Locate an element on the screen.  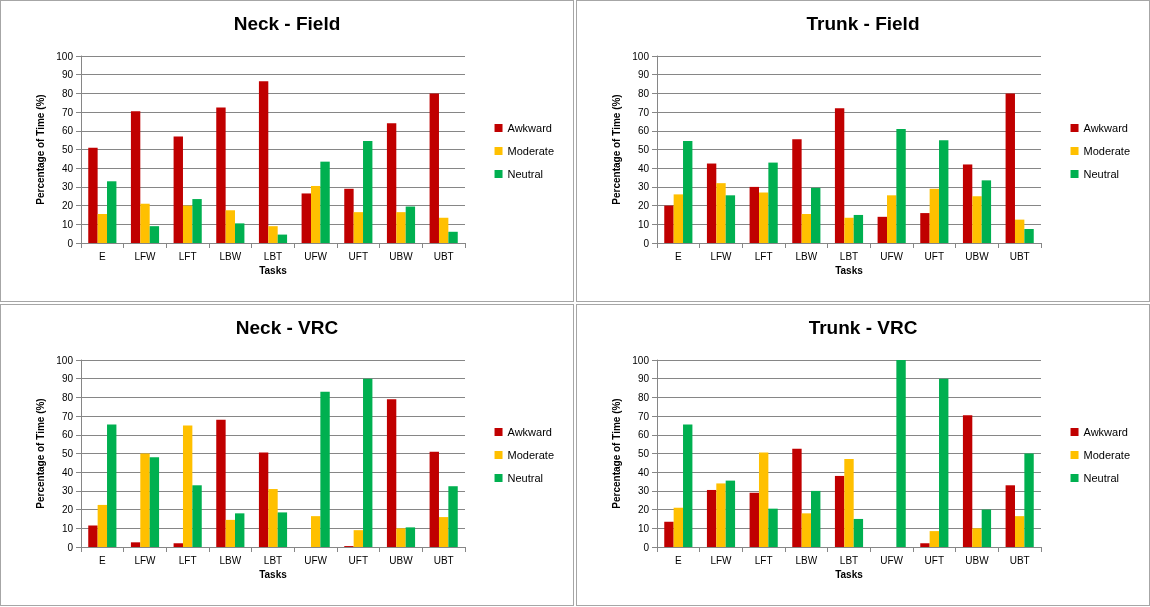
x-tick-label: E is located at coordinates (102, 256).